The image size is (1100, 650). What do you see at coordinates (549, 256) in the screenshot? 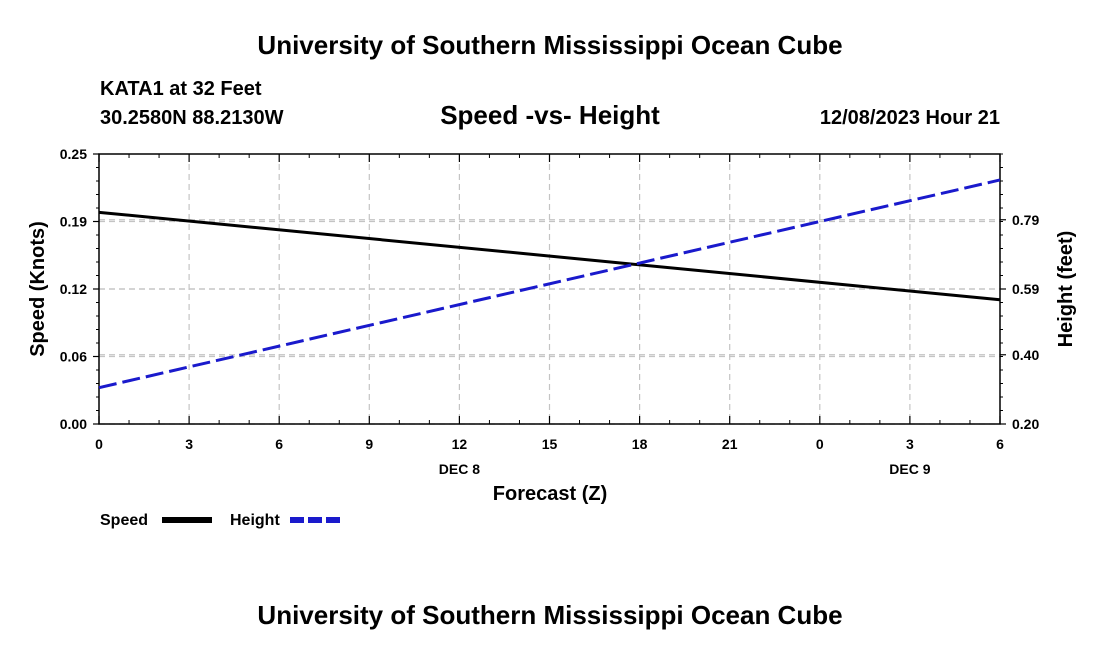
I see `series-line-speed` at bounding box center [549, 256].